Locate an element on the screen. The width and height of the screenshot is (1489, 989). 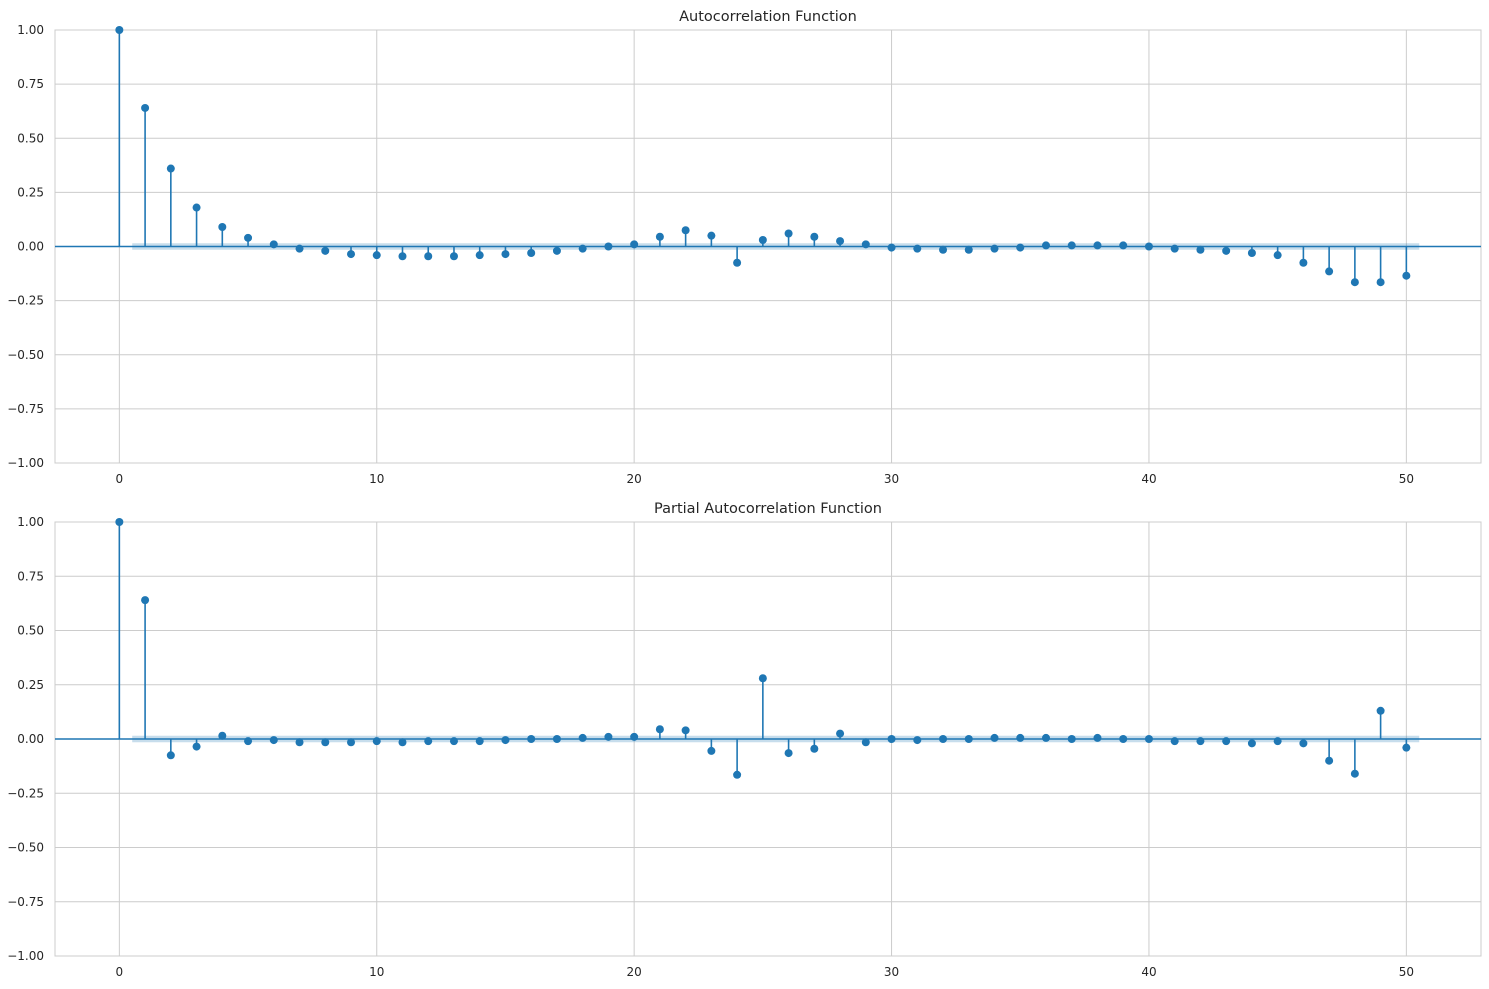
acf-ytick-label: 0.50 is located at coordinates (30, 138).